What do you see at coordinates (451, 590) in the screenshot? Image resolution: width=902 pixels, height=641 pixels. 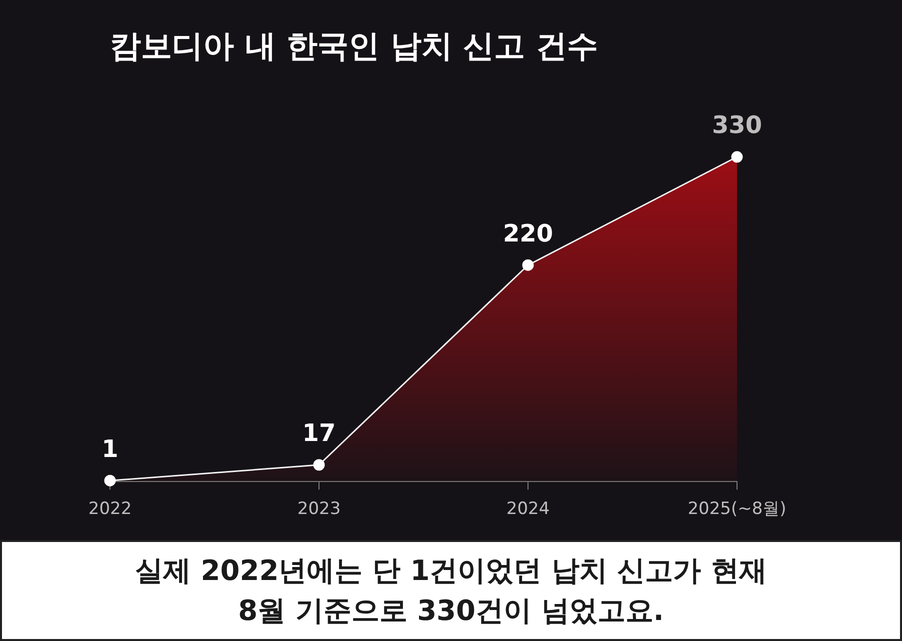 I see `text: 실제 2022년에는 단 1건이었던 납치 신고가 현재 8월 기준으로 330건이 넘었고요.` at bounding box center [451, 590].